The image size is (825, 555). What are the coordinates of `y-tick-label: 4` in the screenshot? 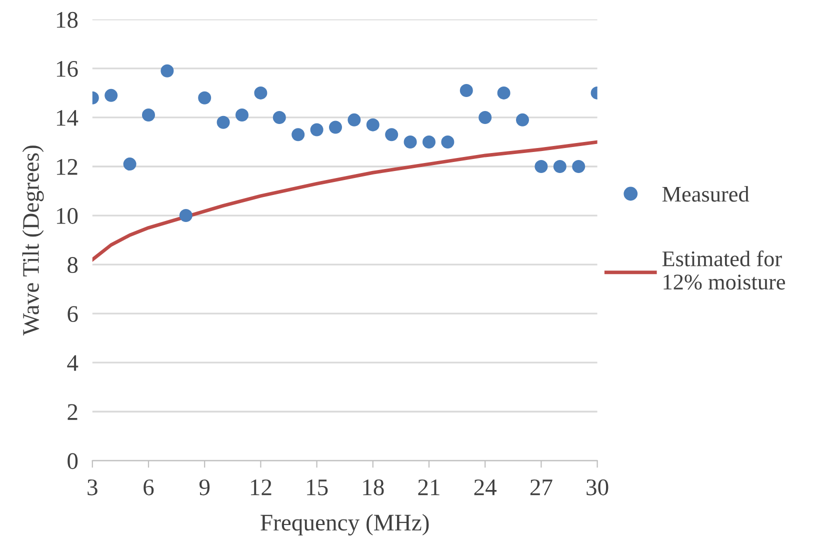 It's located at (72, 363).